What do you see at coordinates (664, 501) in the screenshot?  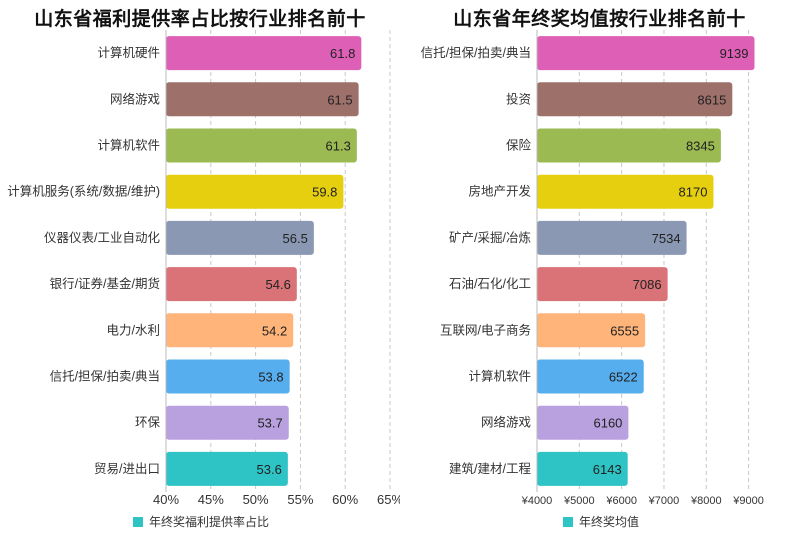 I see `x-tick-label: ¥7000` at bounding box center [664, 501].